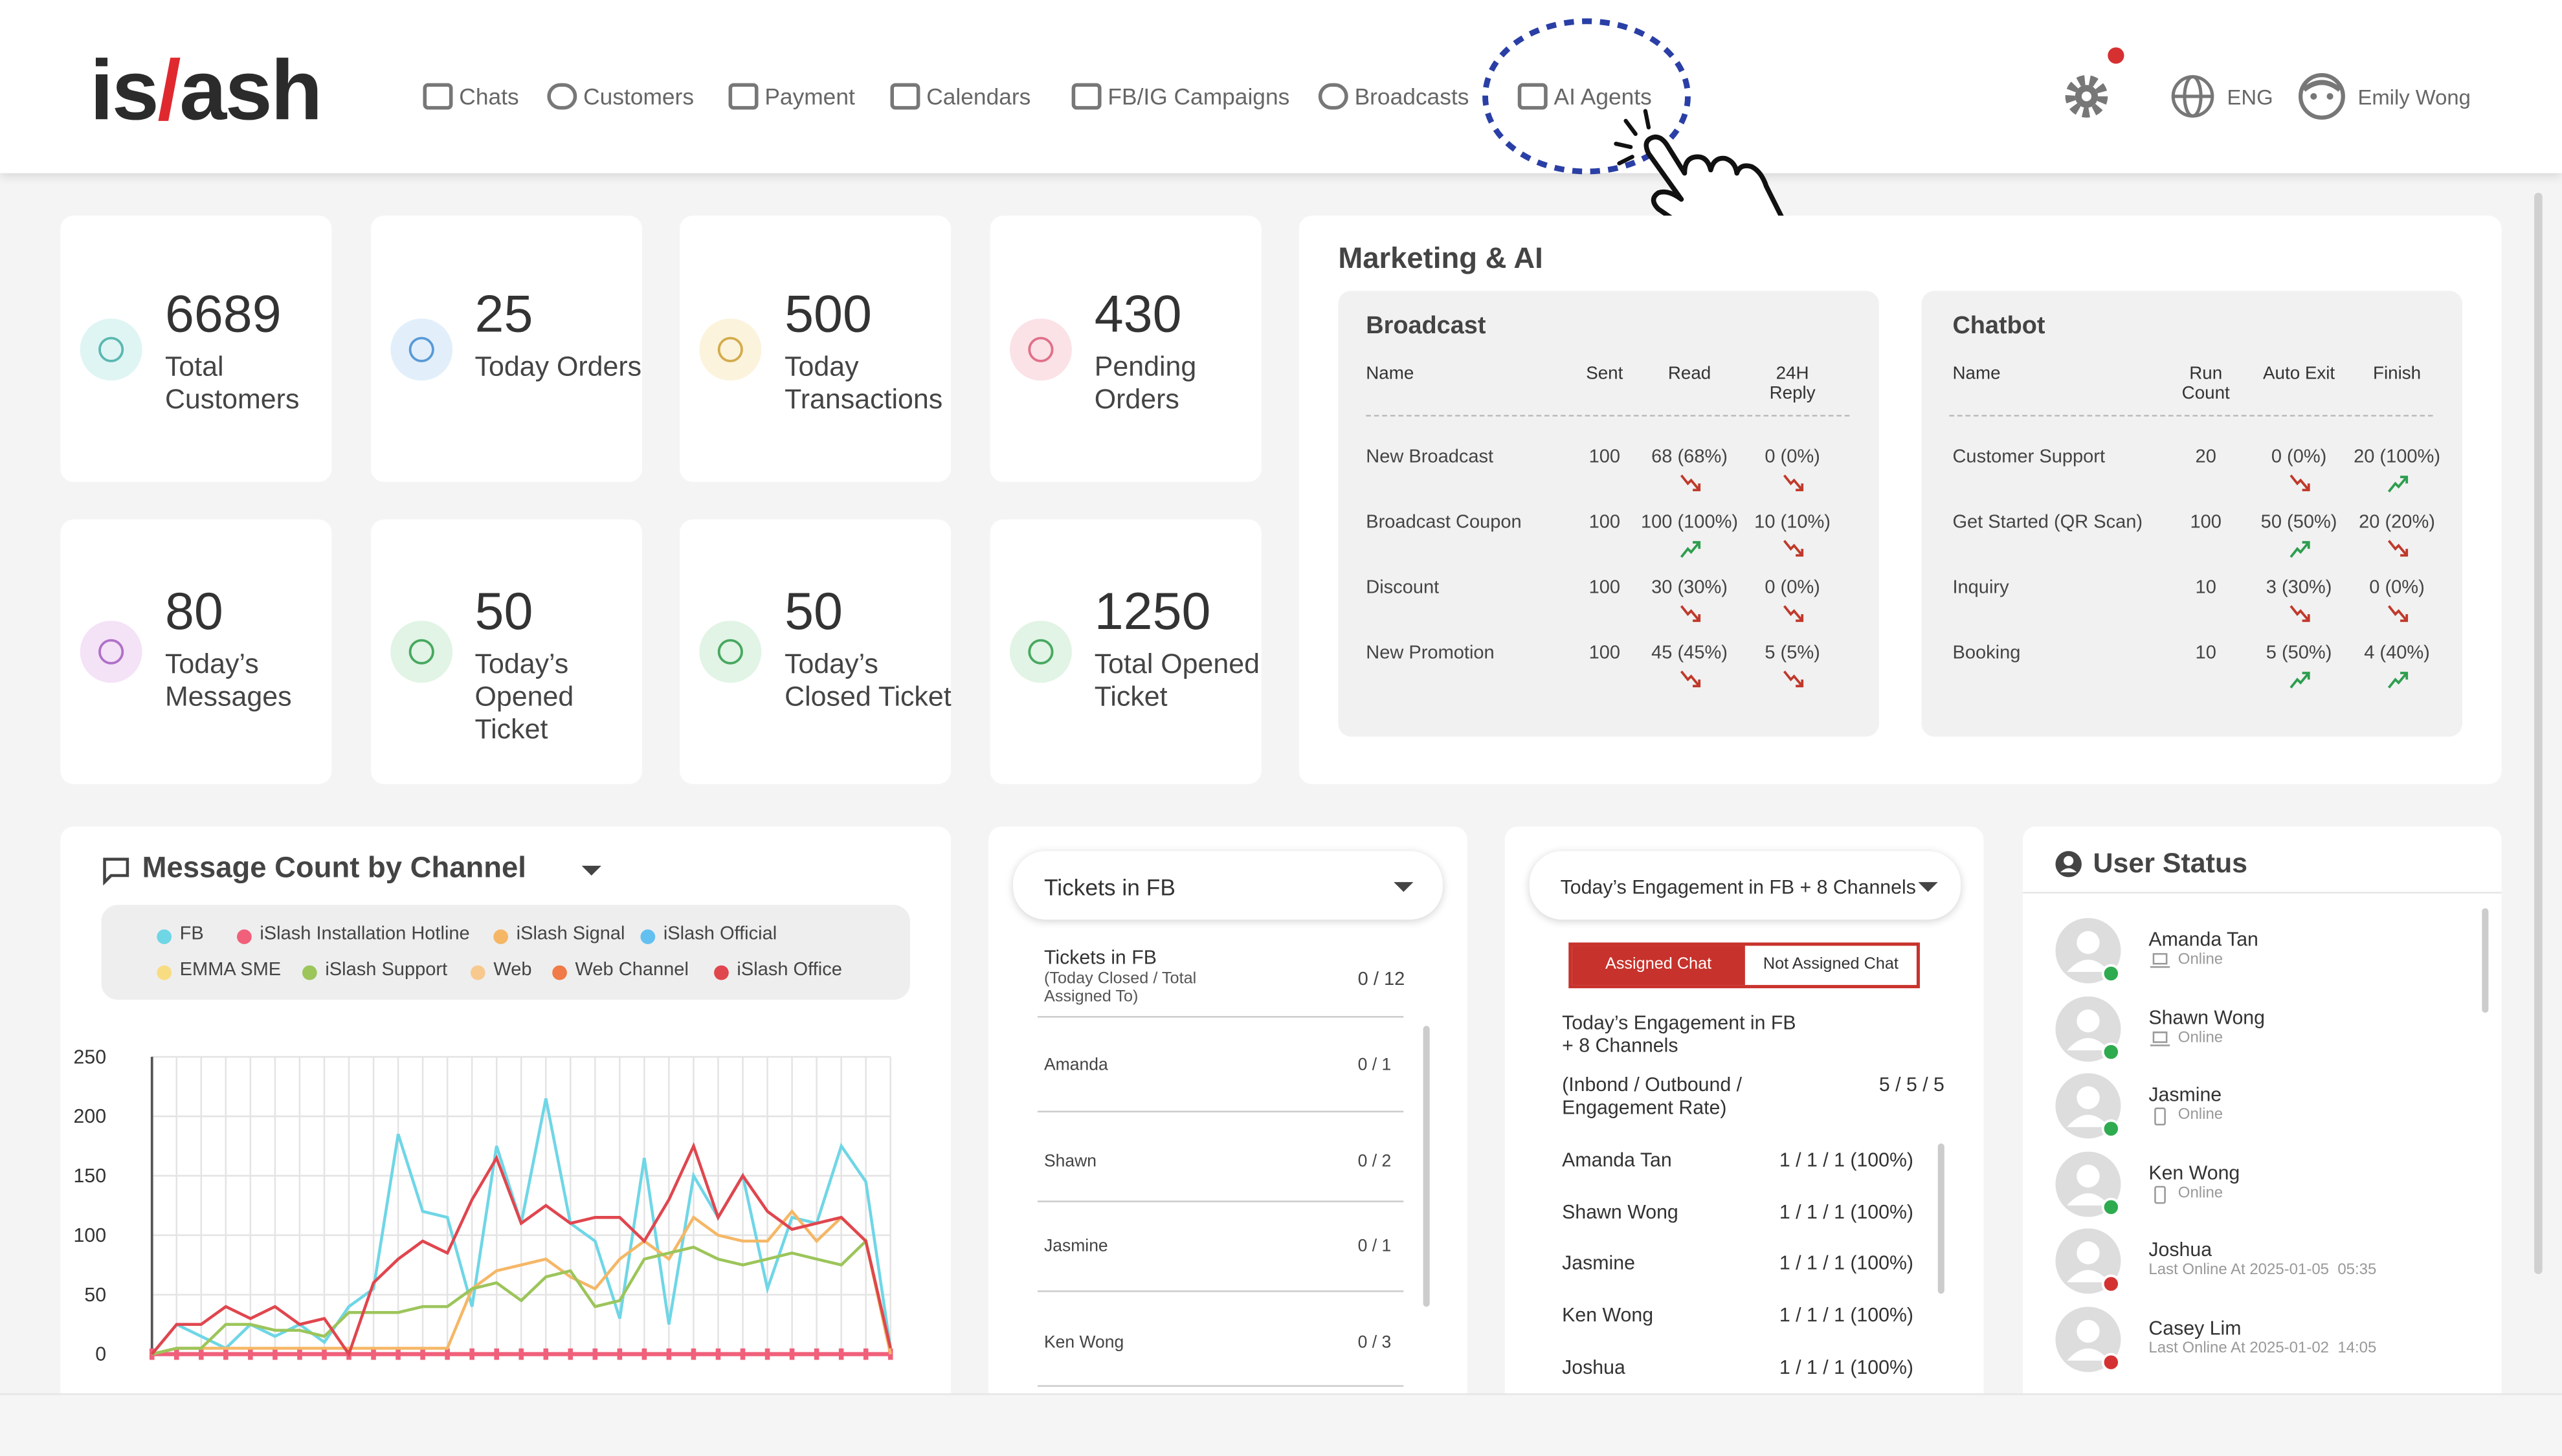 The width and height of the screenshot is (2562, 1456). Describe the element at coordinates (1659, 965) in the screenshot. I see `tab-active: Assigned Chat` at that location.